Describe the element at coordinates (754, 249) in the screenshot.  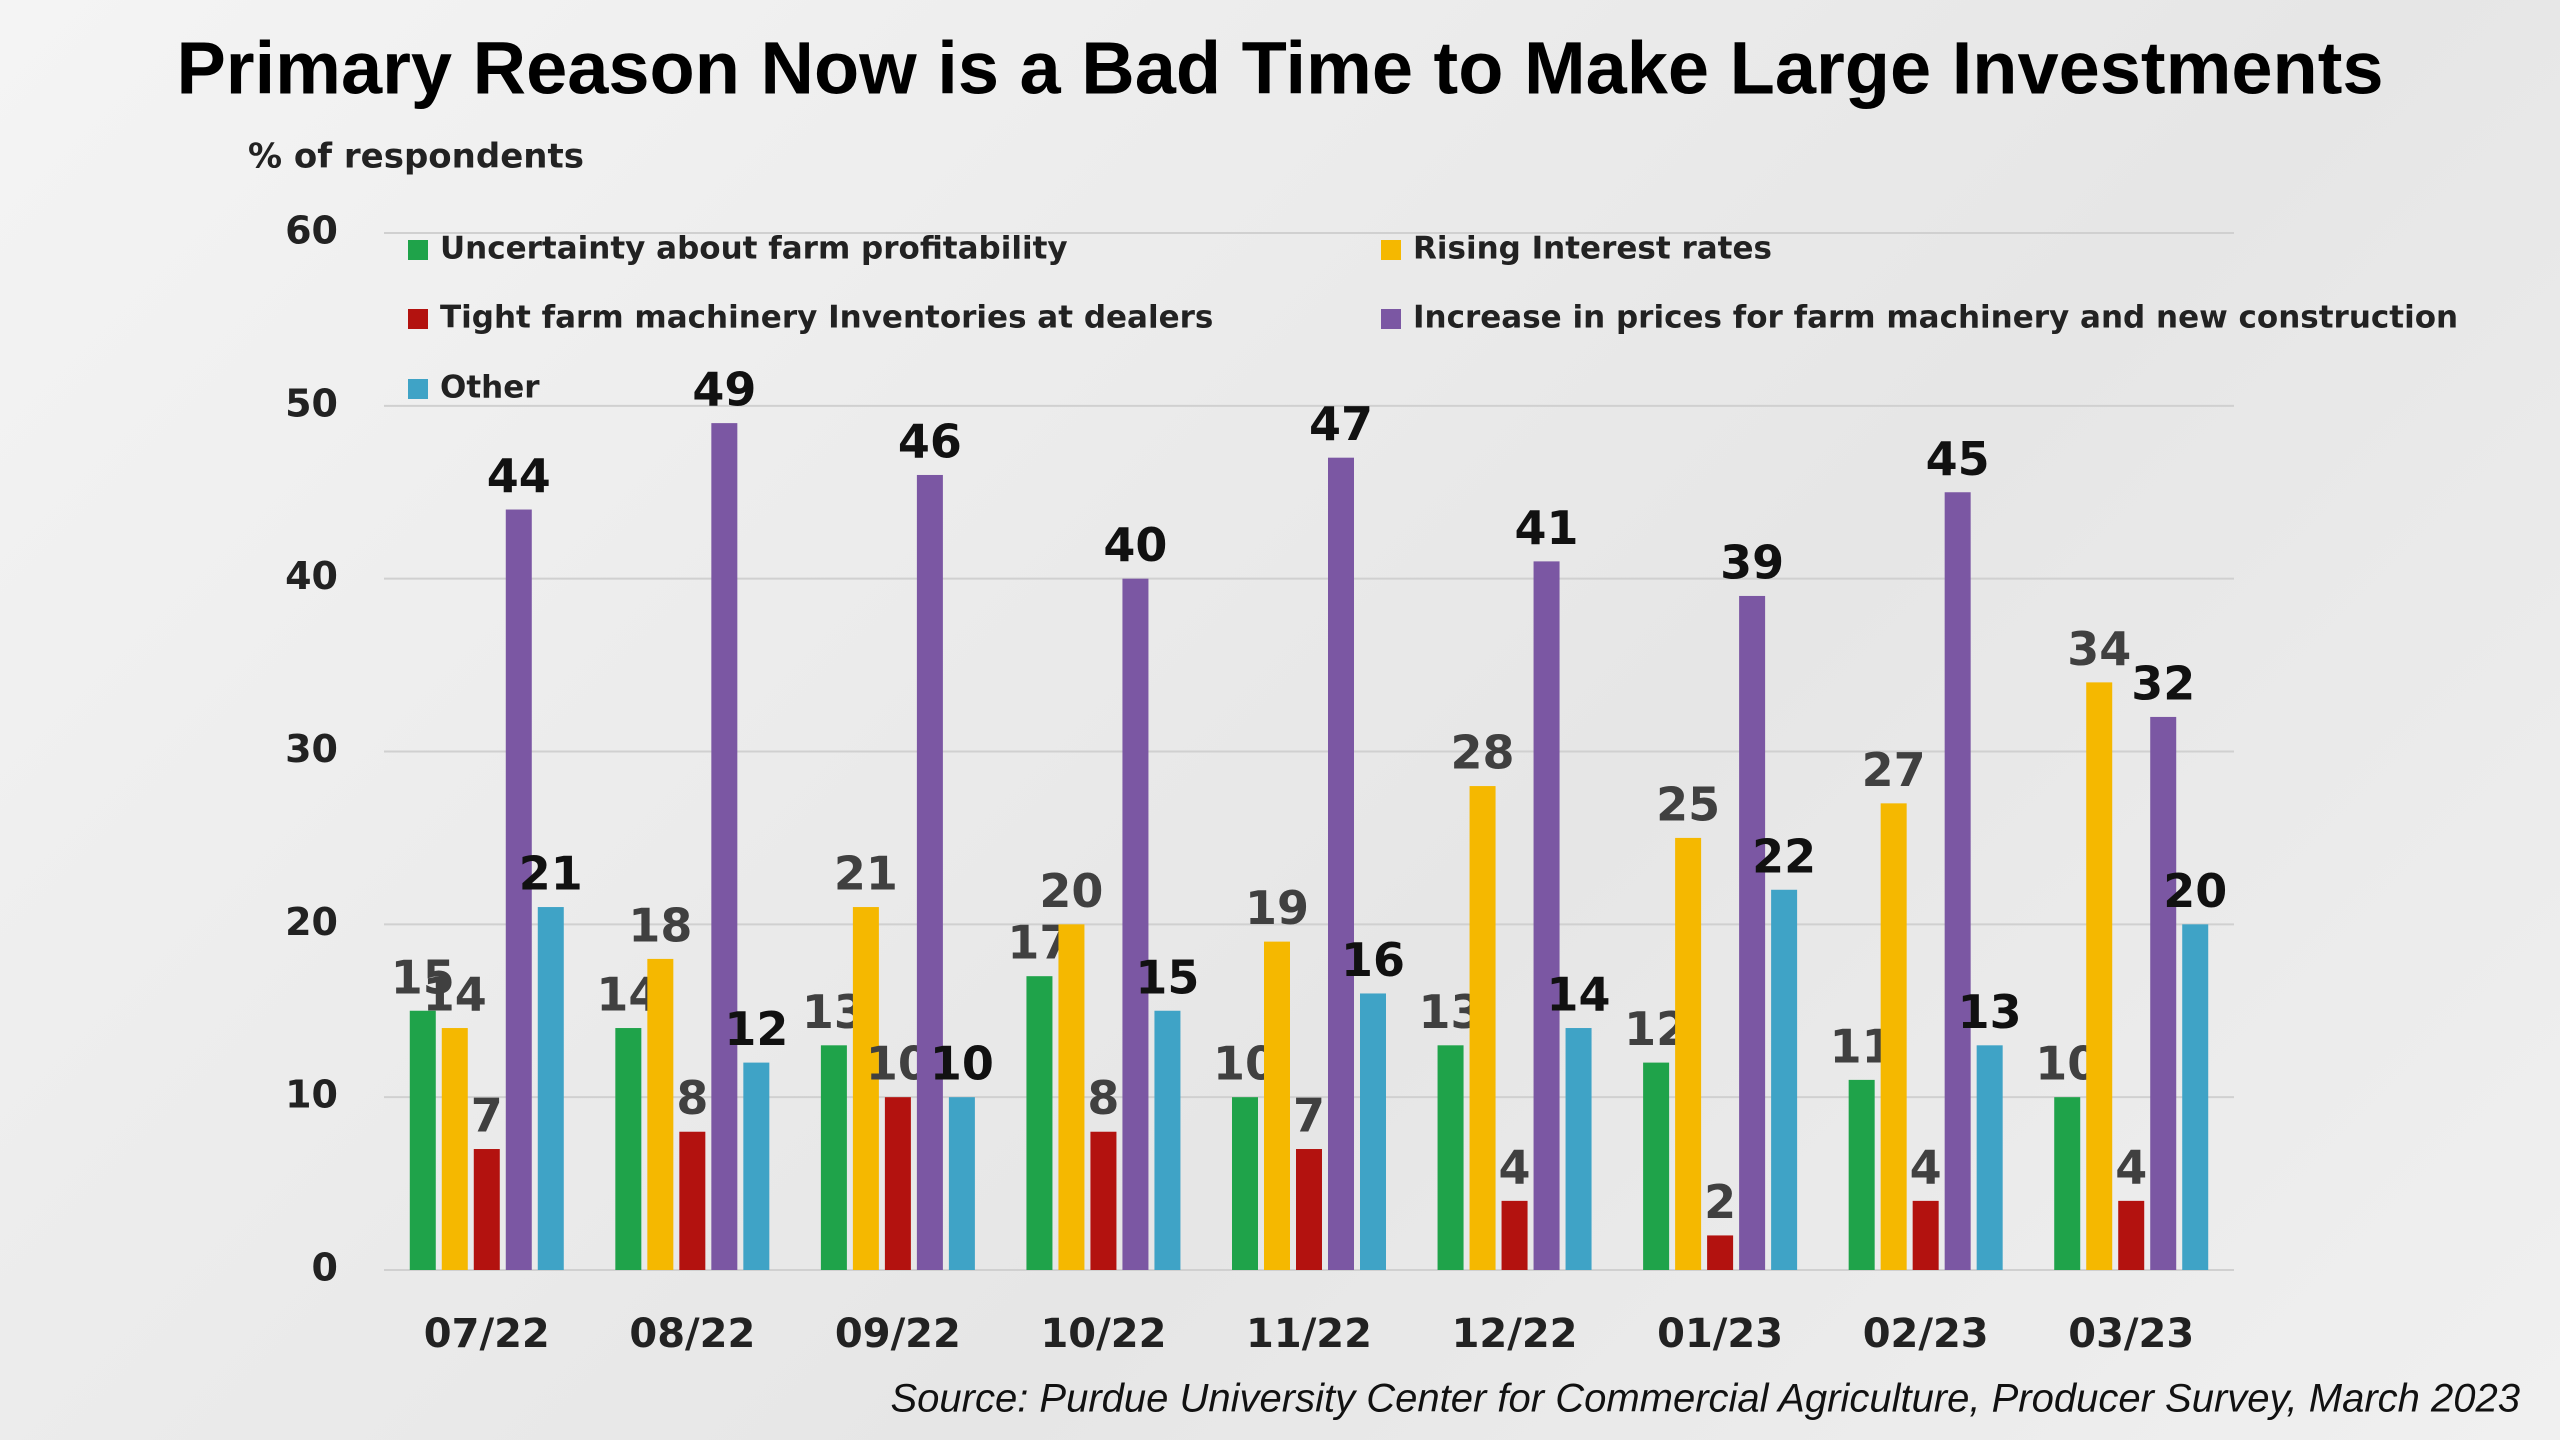
I see `legend-label: Uncertainty about farm profitability` at that location.